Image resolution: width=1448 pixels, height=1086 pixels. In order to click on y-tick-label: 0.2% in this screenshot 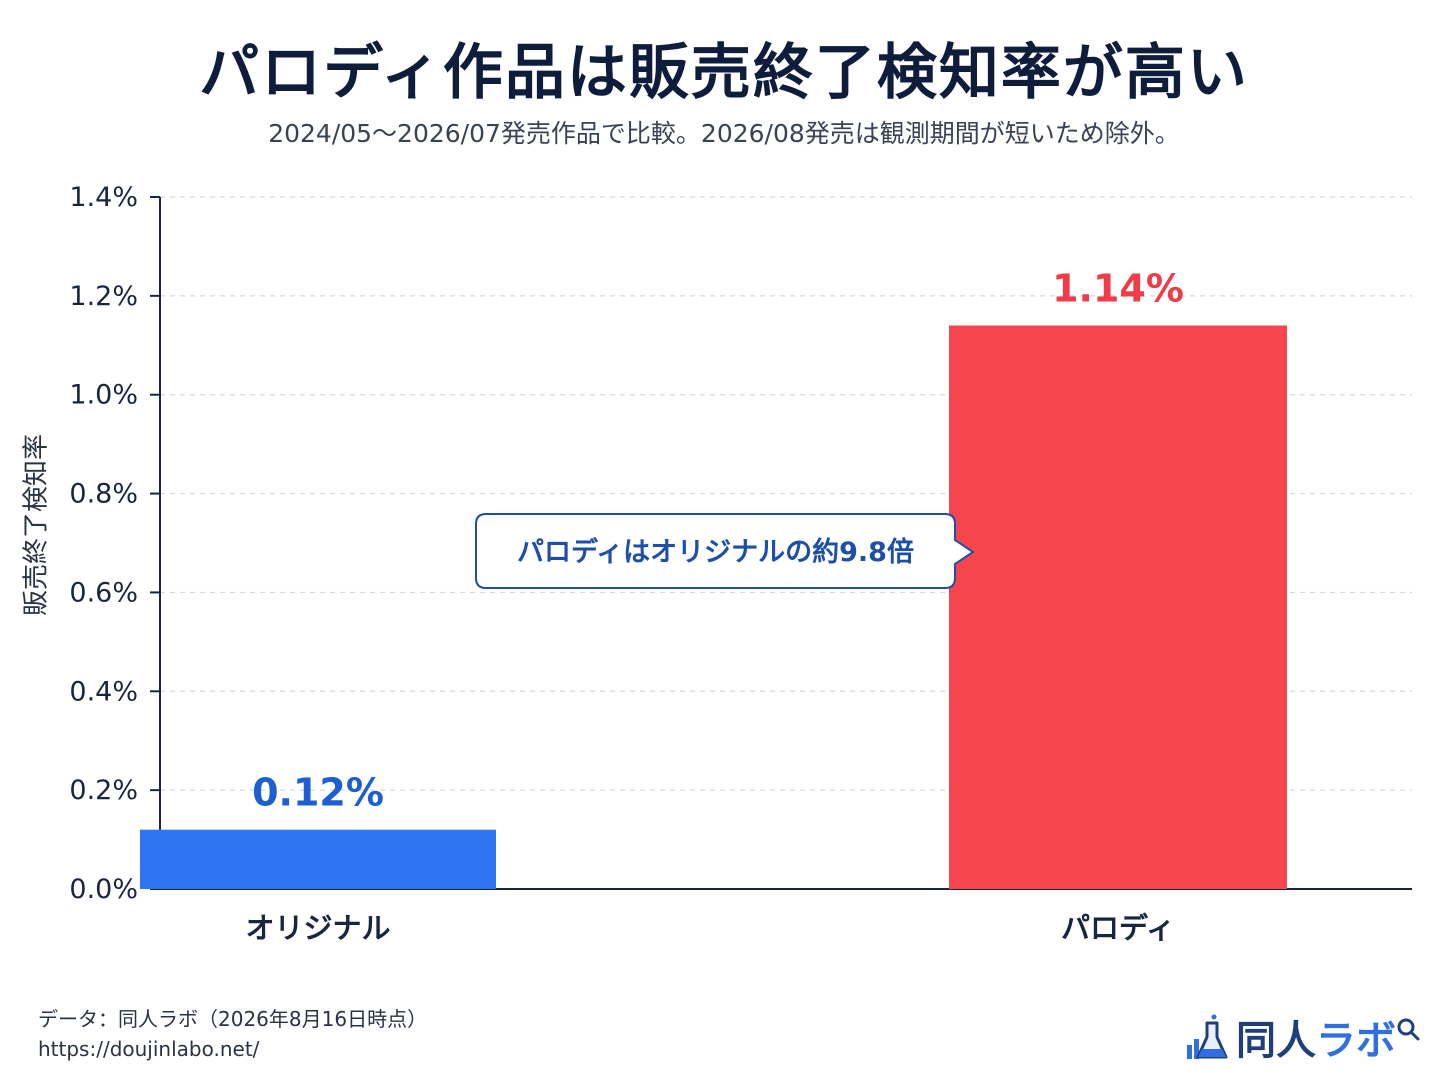, I will do `click(103, 790)`.